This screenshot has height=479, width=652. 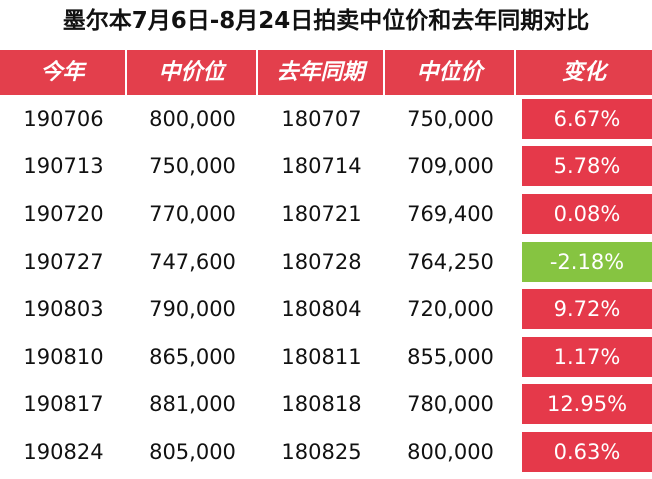 What do you see at coordinates (587, 166) in the screenshot?
I see `change-badge: 5.78%` at bounding box center [587, 166].